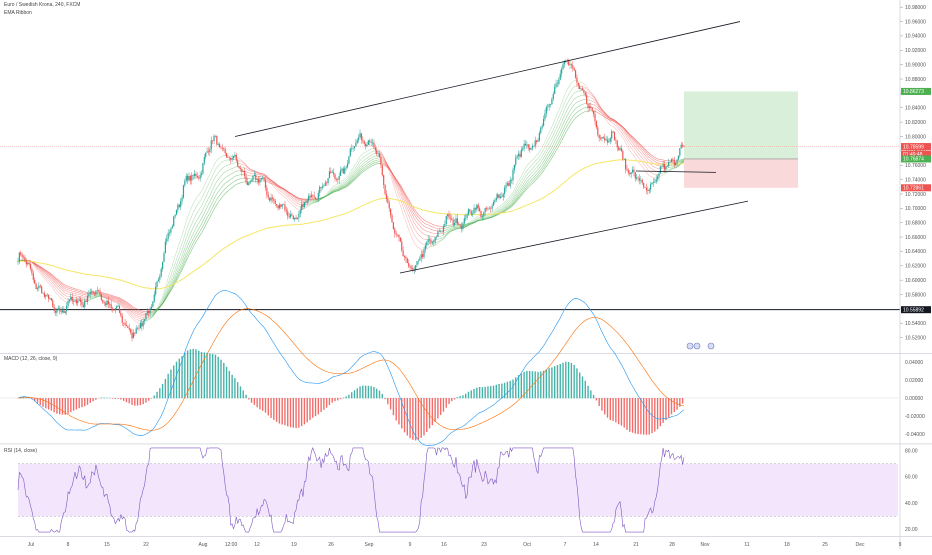  Describe the element at coordinates (741, 173) in the screenshot. I see `loss-zone` at that location.